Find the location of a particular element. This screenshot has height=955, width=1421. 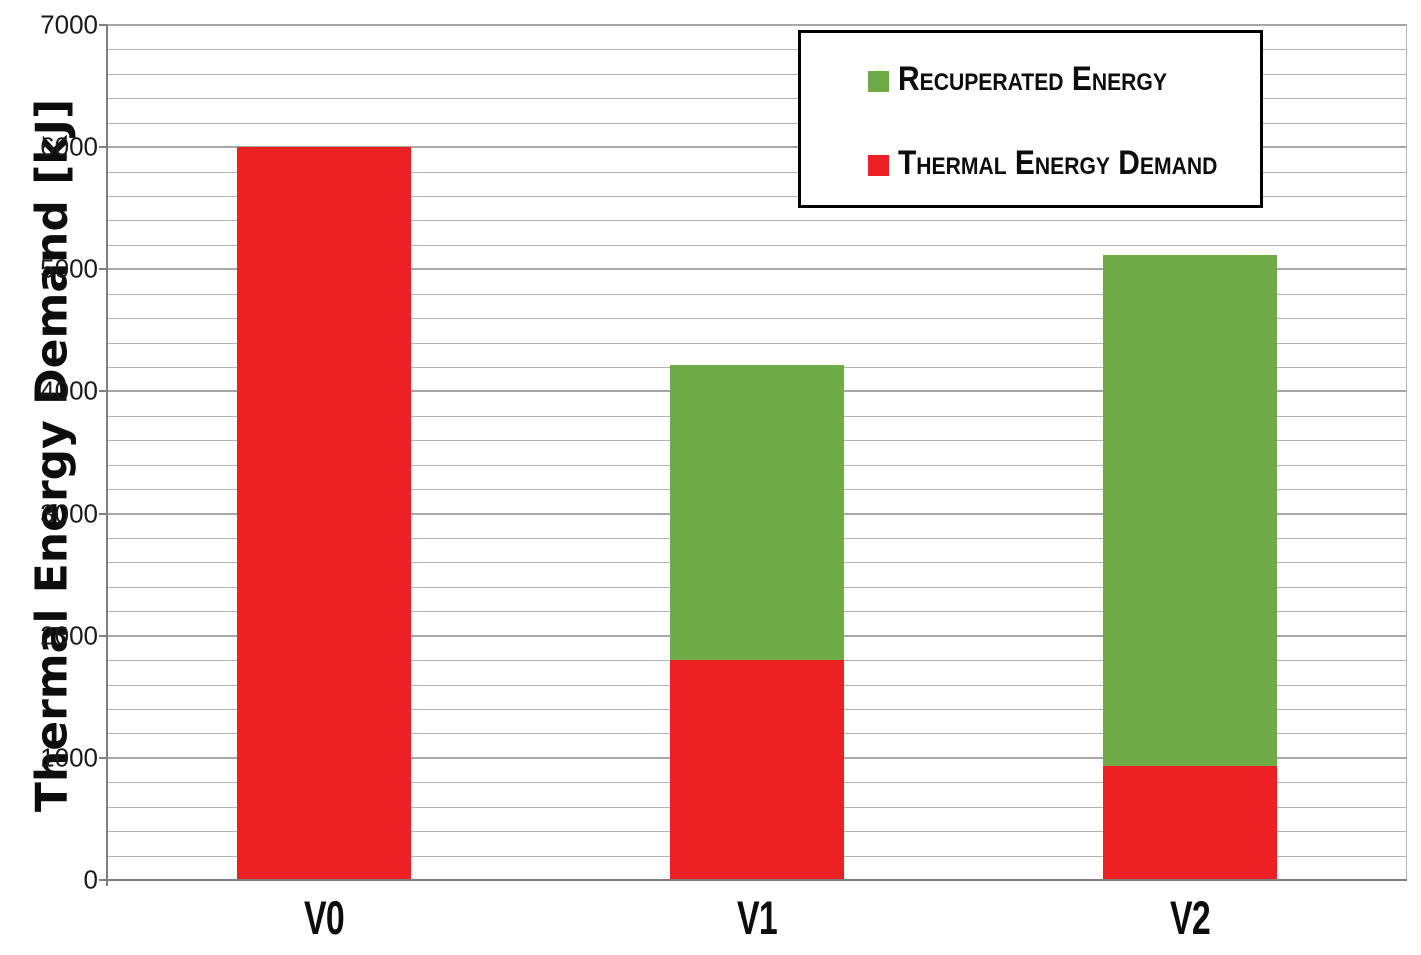

legend-item-recuperated-energy: Recuperated Energy is located at coordinates (1036, 79).